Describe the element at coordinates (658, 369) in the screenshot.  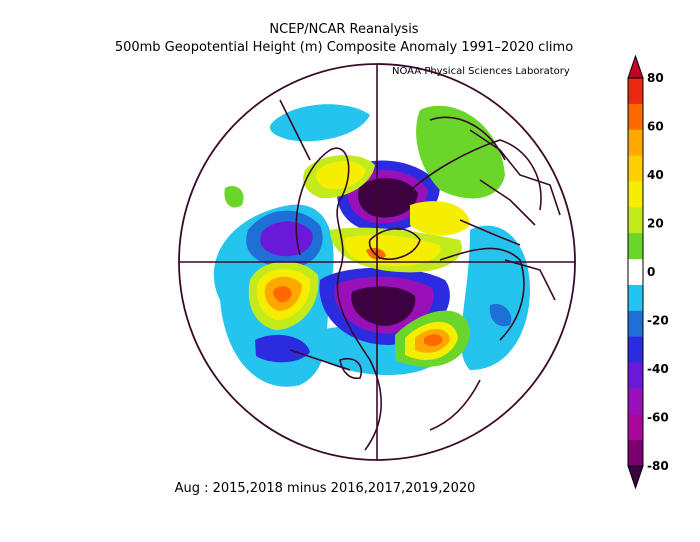
I see `colorbar-tick-label: -40` at that location.